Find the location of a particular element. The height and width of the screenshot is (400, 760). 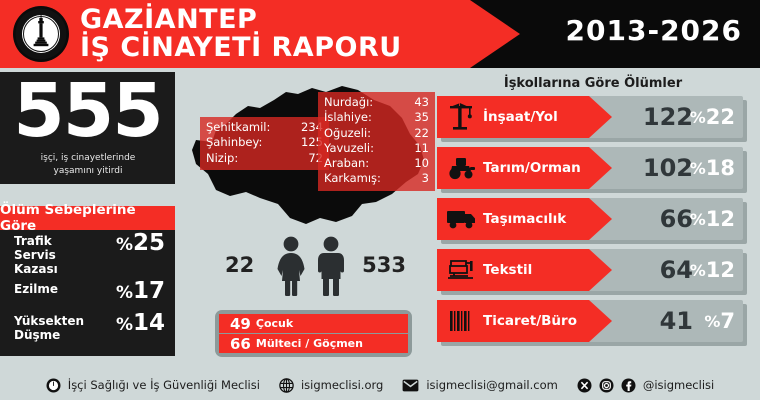

sector-count: 102 is located at coordinates (667, 168).